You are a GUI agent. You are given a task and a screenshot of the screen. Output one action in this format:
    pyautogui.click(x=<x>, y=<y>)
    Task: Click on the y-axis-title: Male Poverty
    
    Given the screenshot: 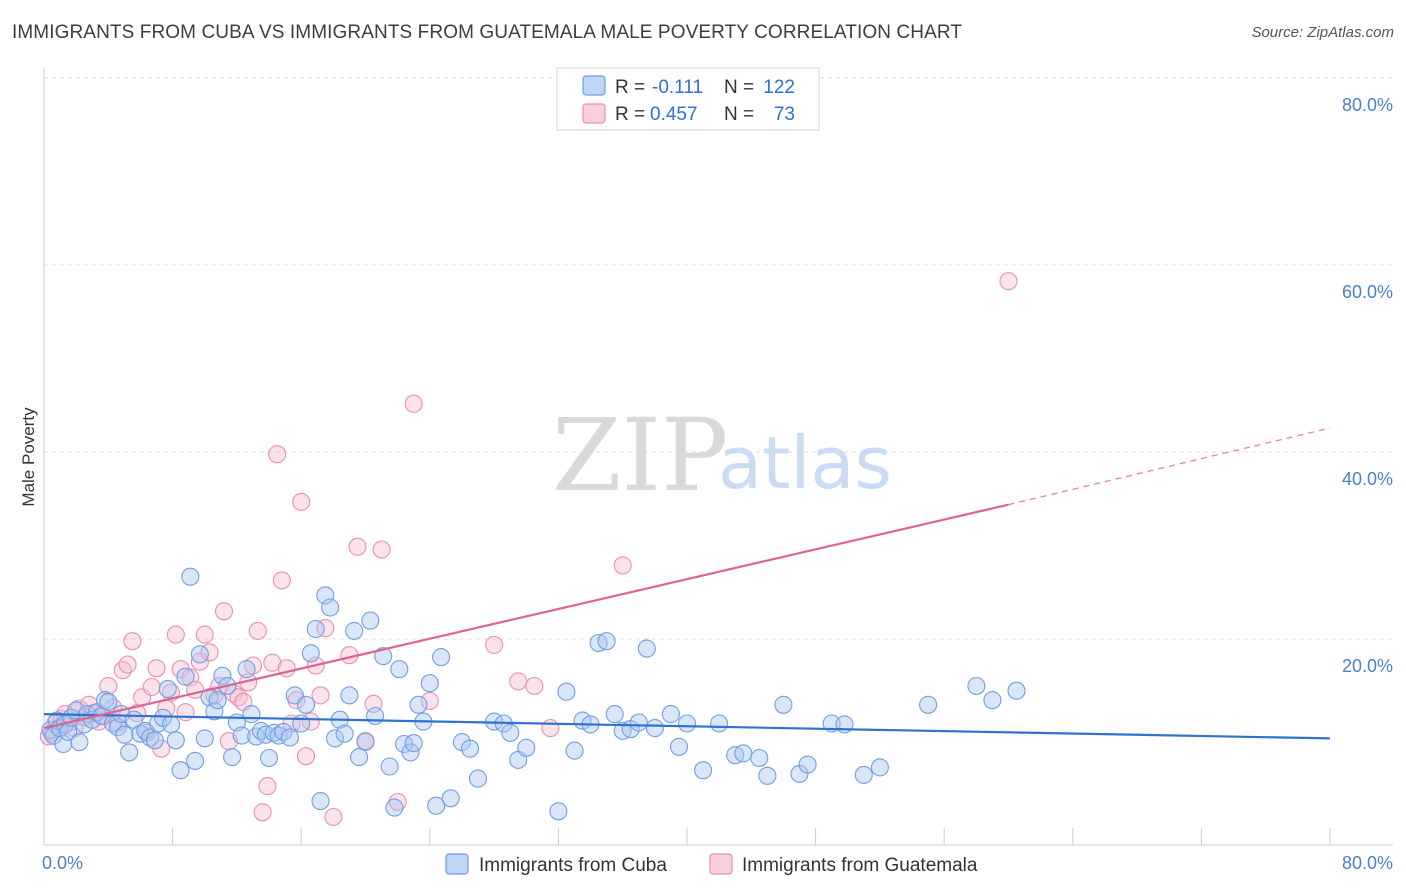 What is the action you would take?
    pyautogui.click(x=28, y=457)
    